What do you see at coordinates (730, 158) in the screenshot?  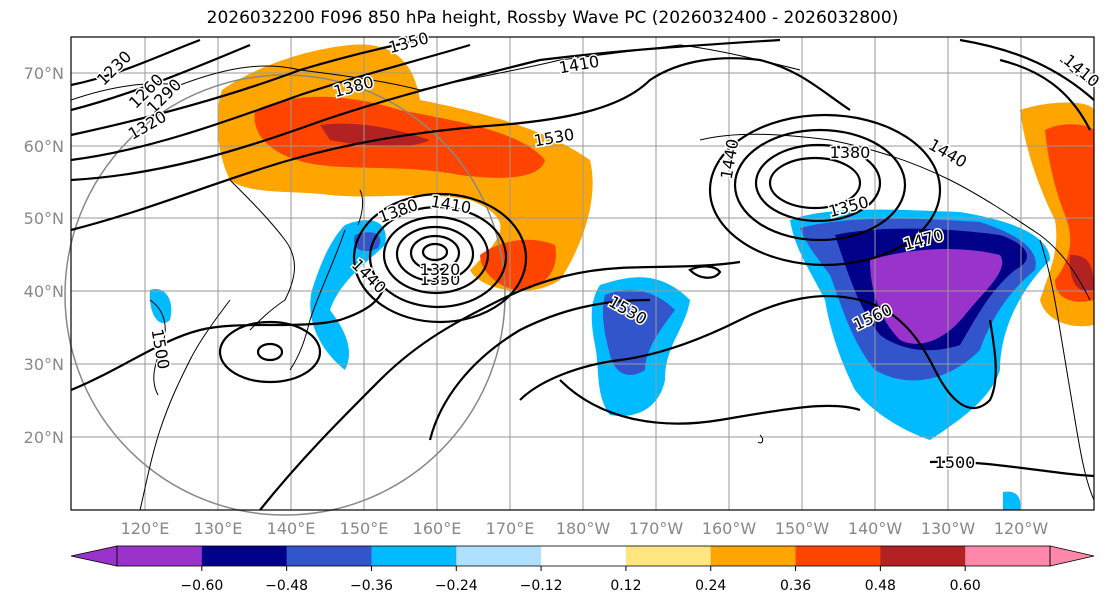 I see `contour-label: 1440` at bounding box center [730, 158].